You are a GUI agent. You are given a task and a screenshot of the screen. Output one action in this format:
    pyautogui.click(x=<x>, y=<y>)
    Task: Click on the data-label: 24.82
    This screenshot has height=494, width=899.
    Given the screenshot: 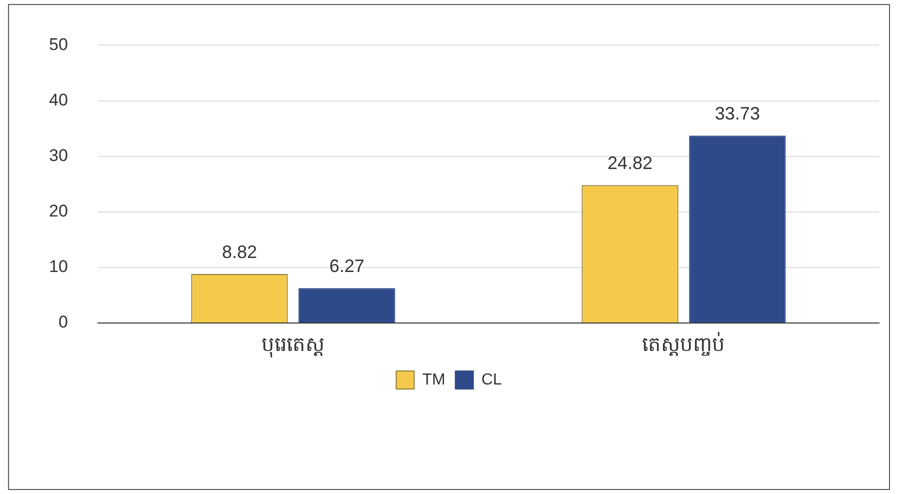 What is the action you would take?
    pyautogui.click(x=630, y=163)
    